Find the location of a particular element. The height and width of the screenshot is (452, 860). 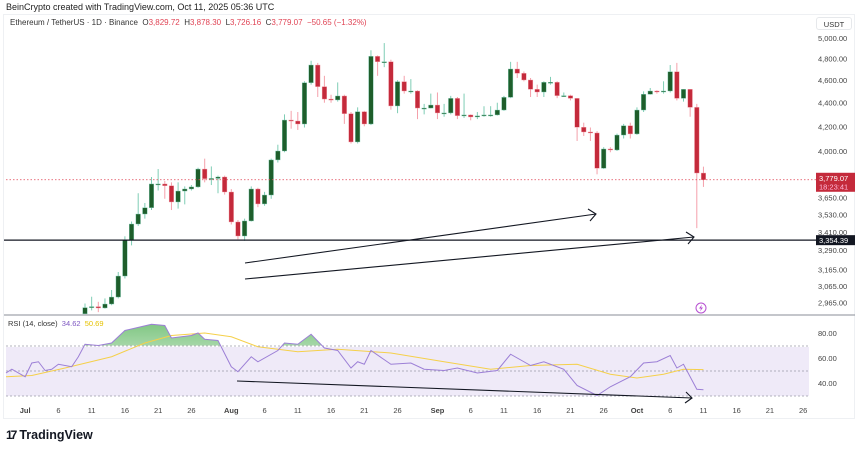

close-label: C is located at coordinates (268, 22).